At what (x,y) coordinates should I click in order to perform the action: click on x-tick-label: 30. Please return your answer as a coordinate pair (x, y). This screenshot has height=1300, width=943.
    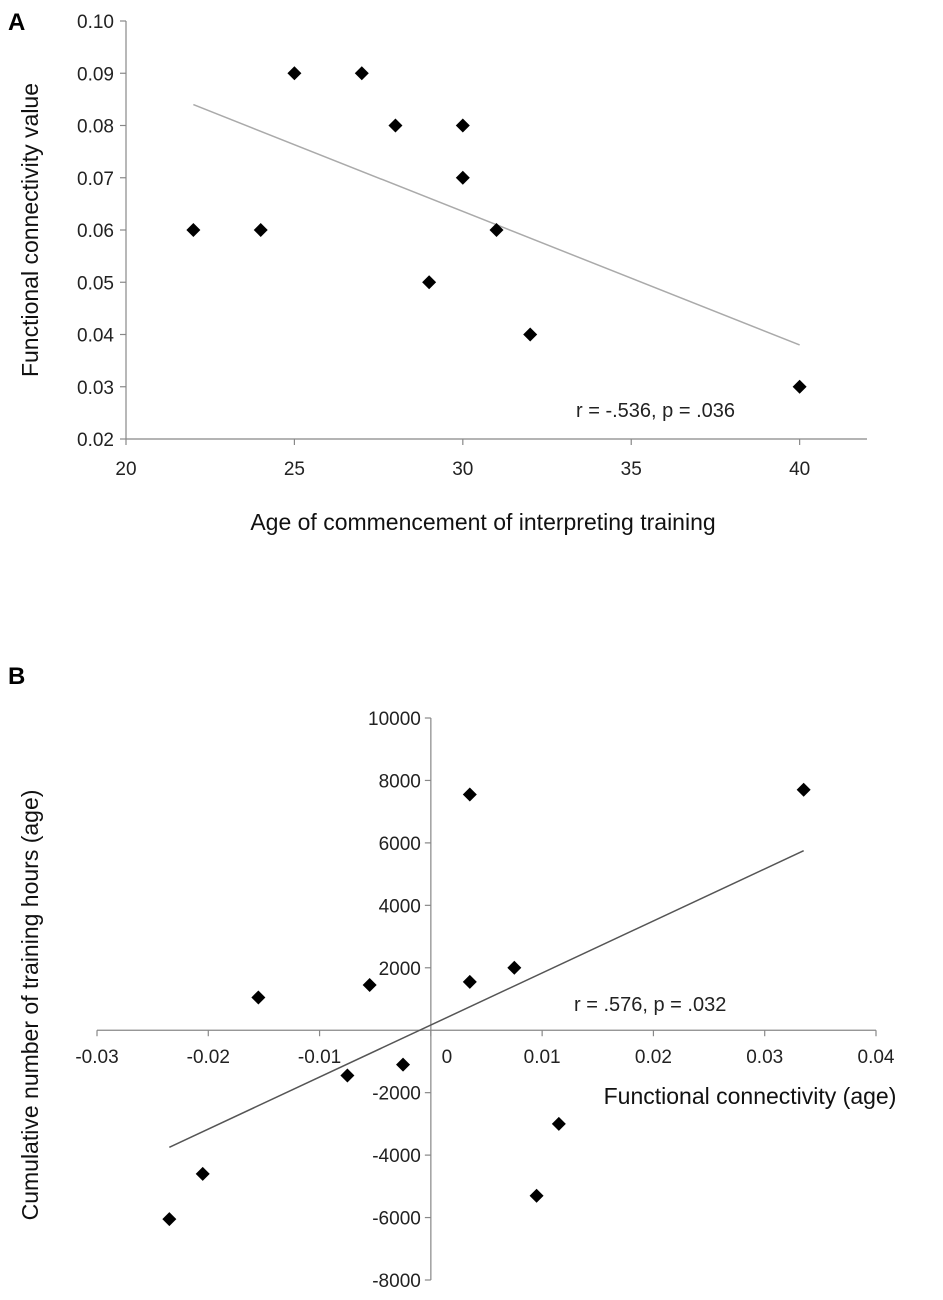
    Looking at the image, I should click on (462, 469).